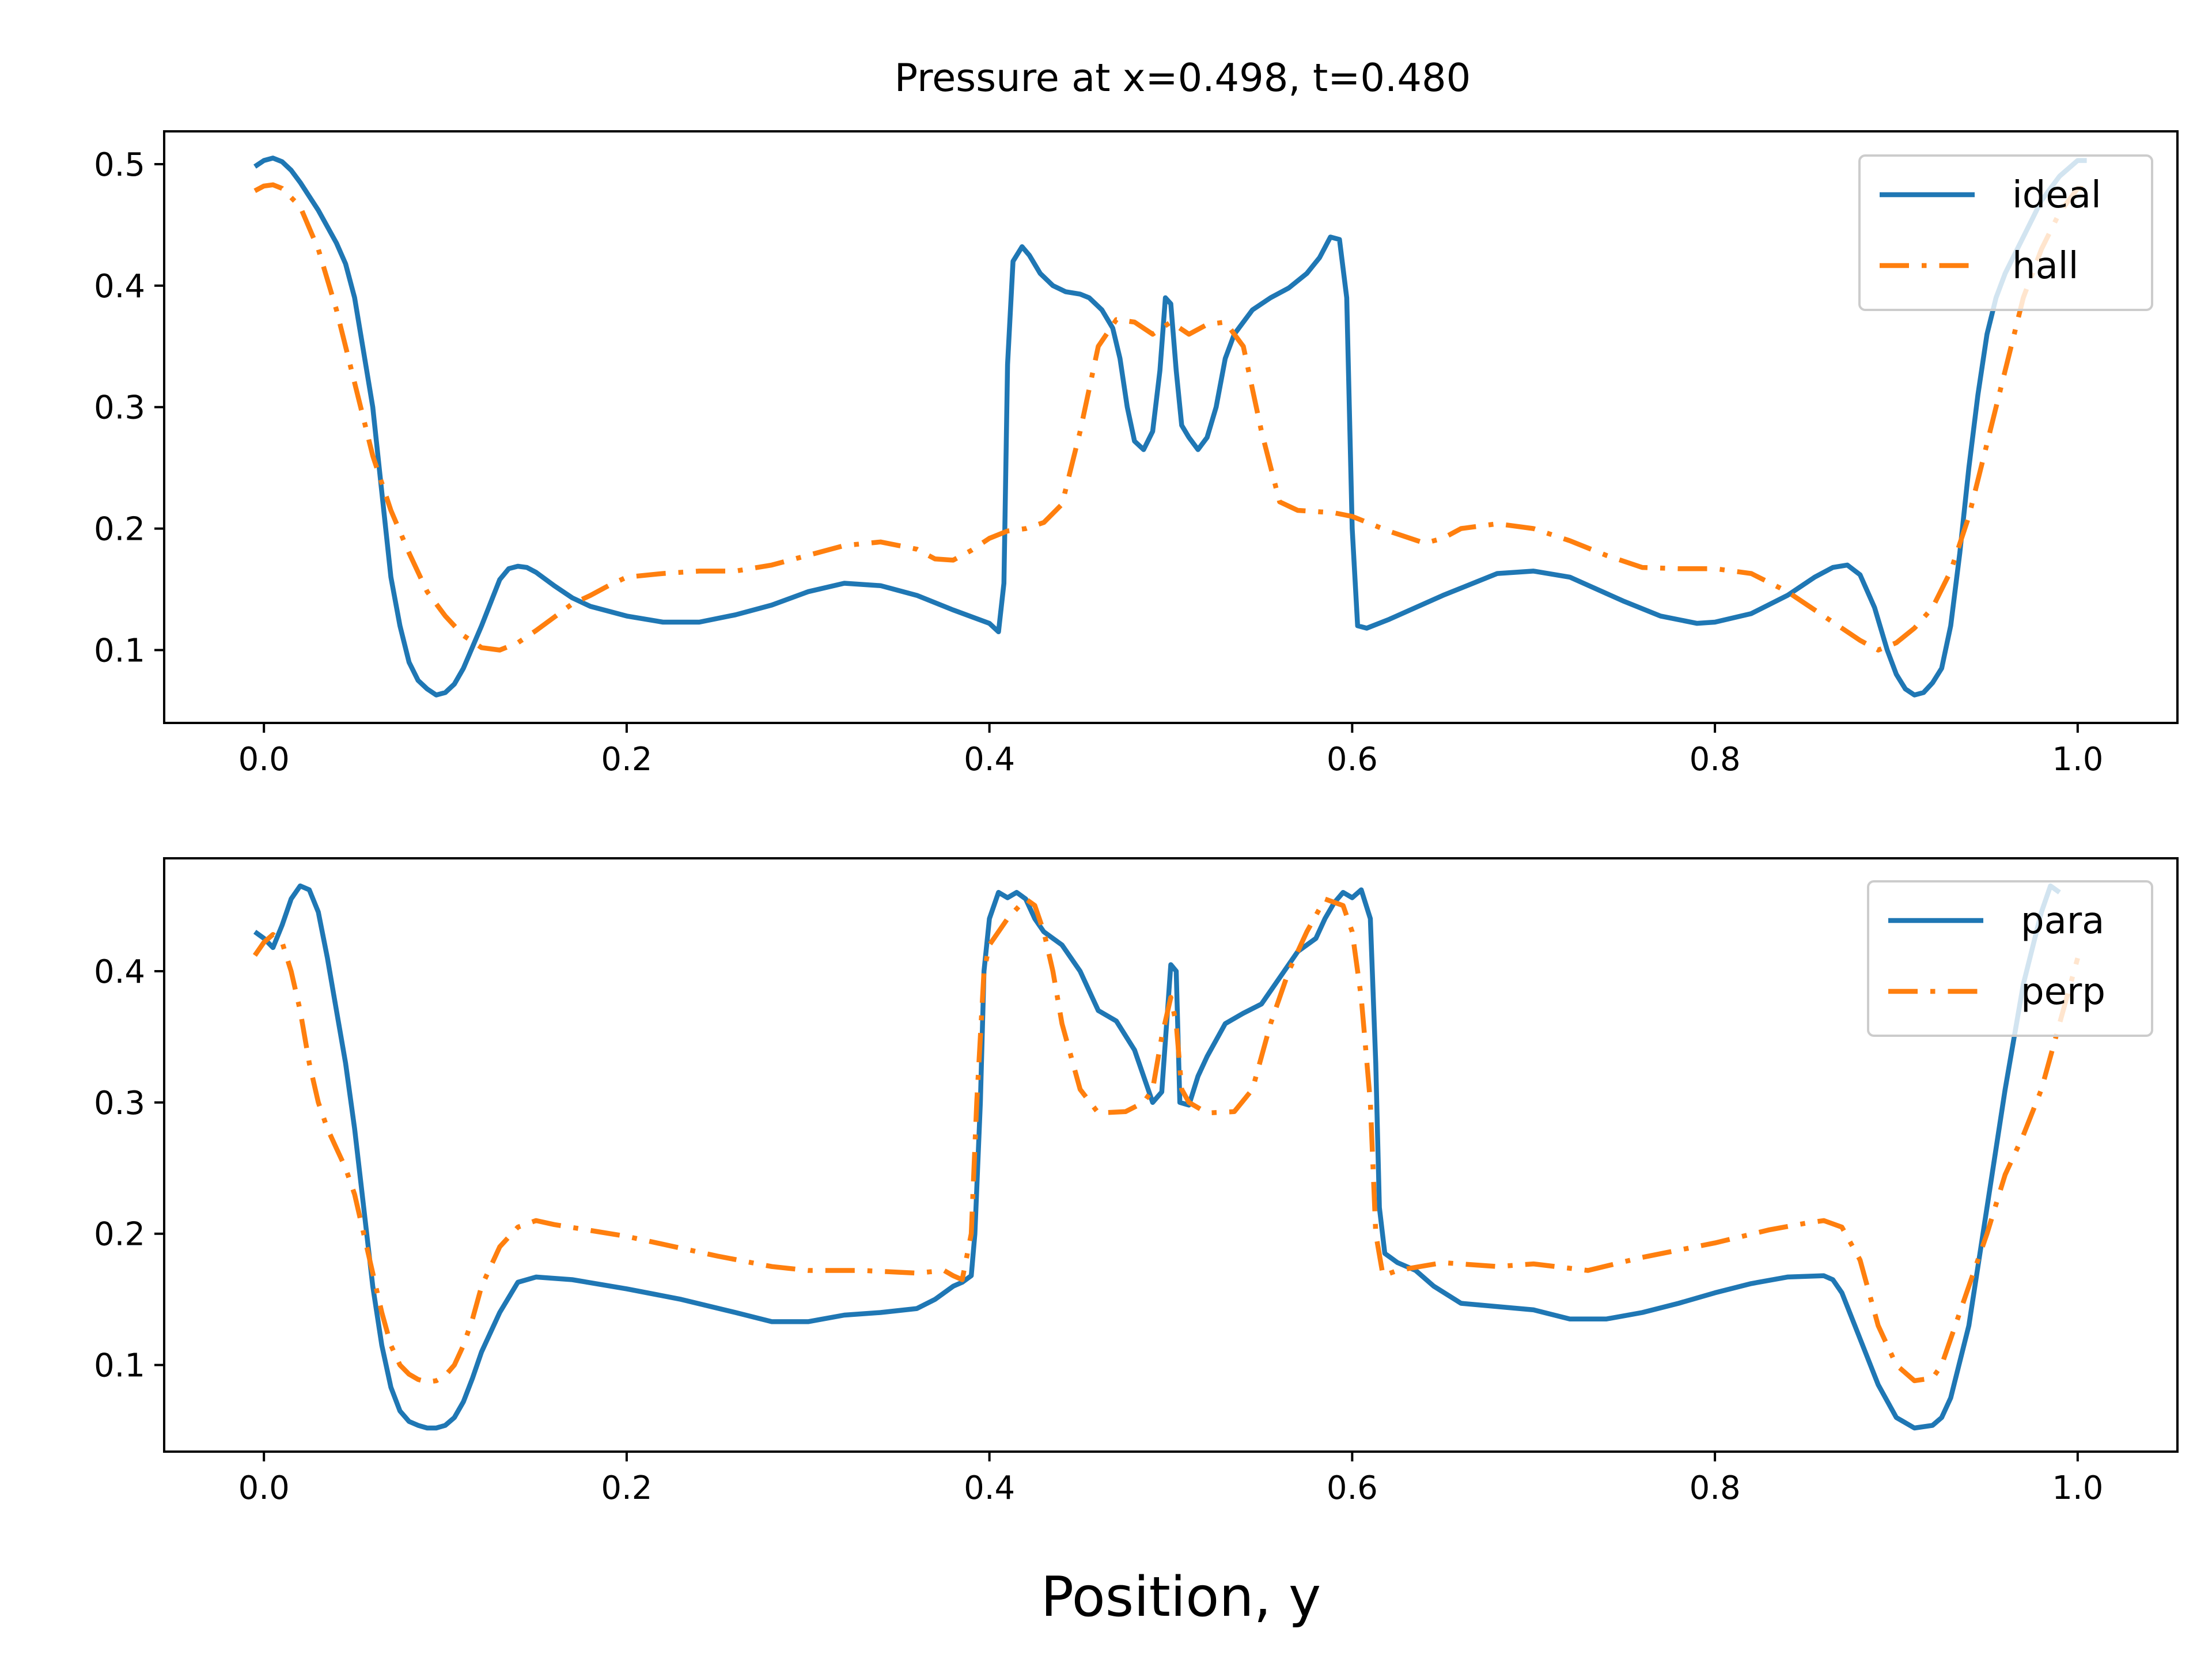 This screenshot has height=1659, width=2212. I want to click on top-y-tick-label: 0.3, so click(119, 408).